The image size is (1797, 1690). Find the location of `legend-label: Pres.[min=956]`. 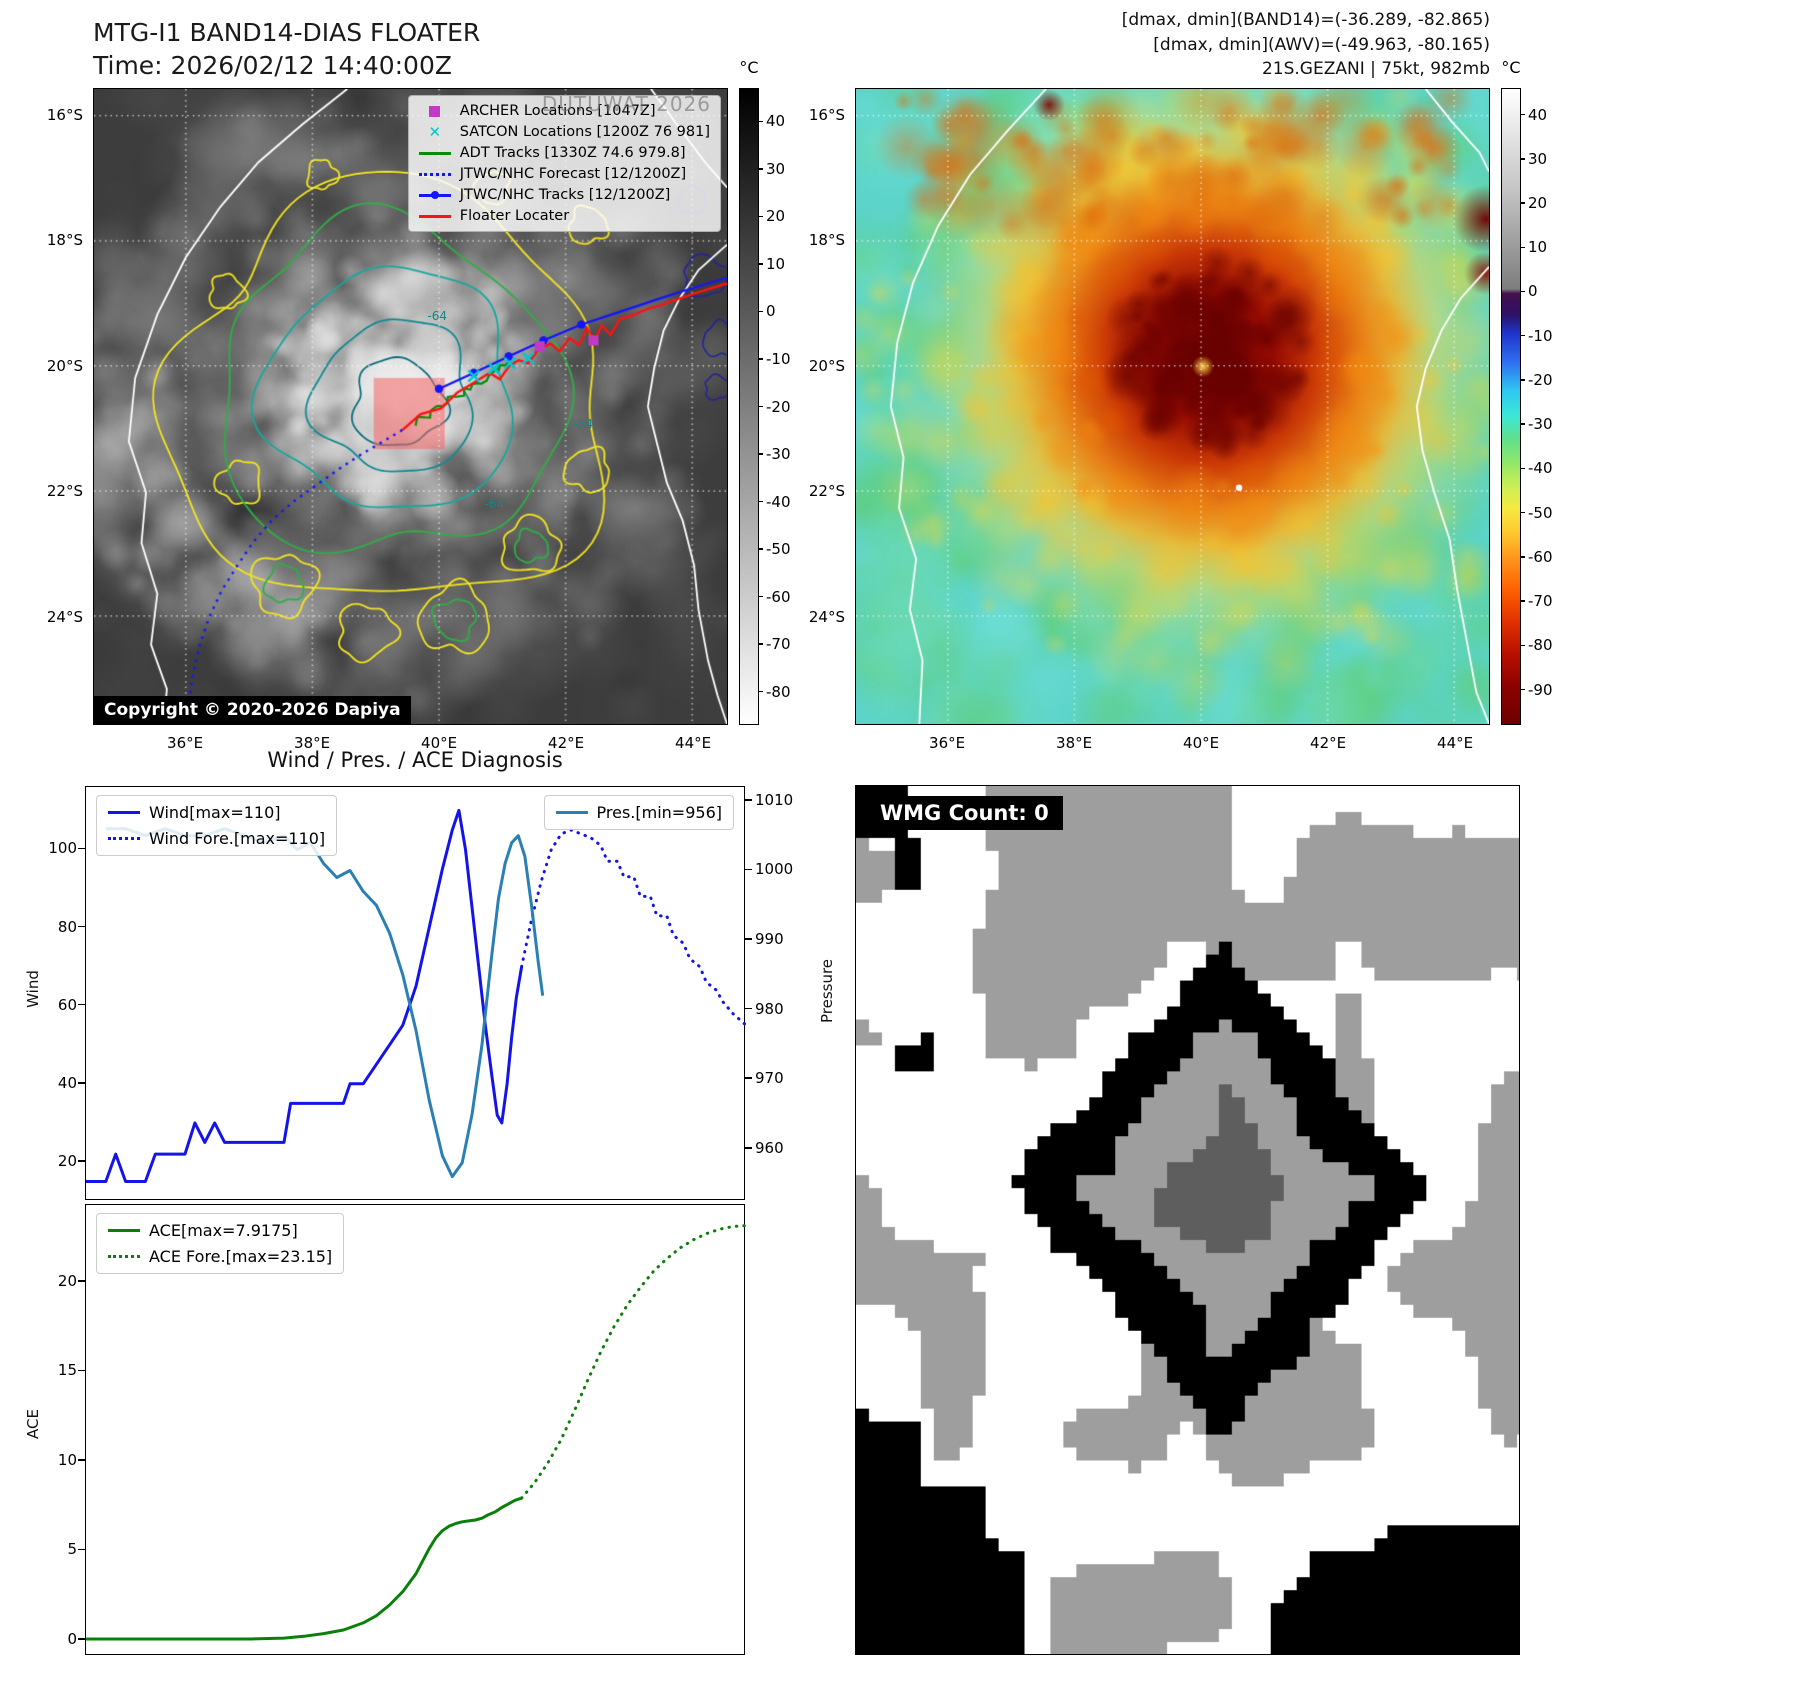

legend-label: Pres.[min=956] is located at coordinates (659, 812).